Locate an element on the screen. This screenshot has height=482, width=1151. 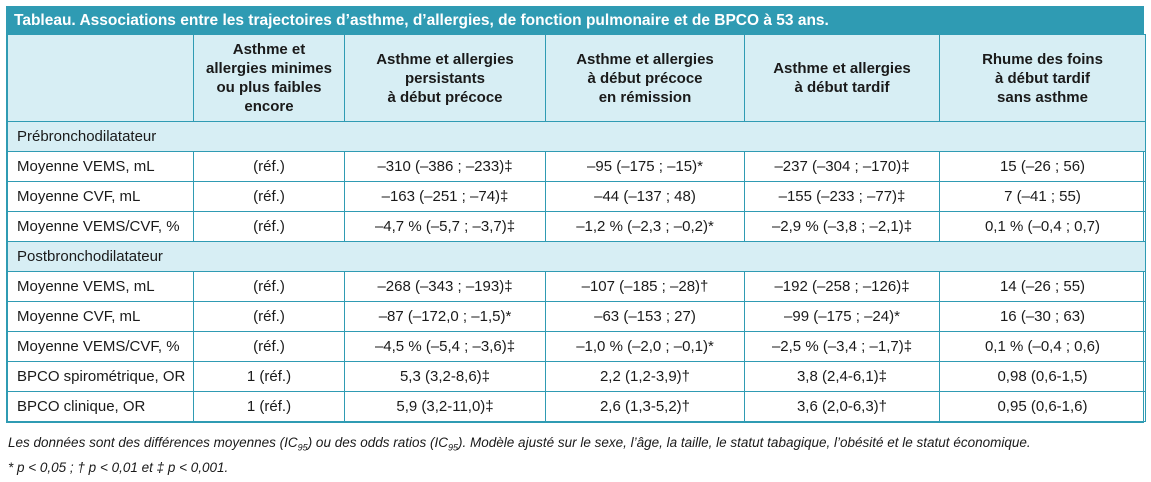
table-cell: 5,9 (3,2-11,0)‡ is located at coordinates (445, 406).